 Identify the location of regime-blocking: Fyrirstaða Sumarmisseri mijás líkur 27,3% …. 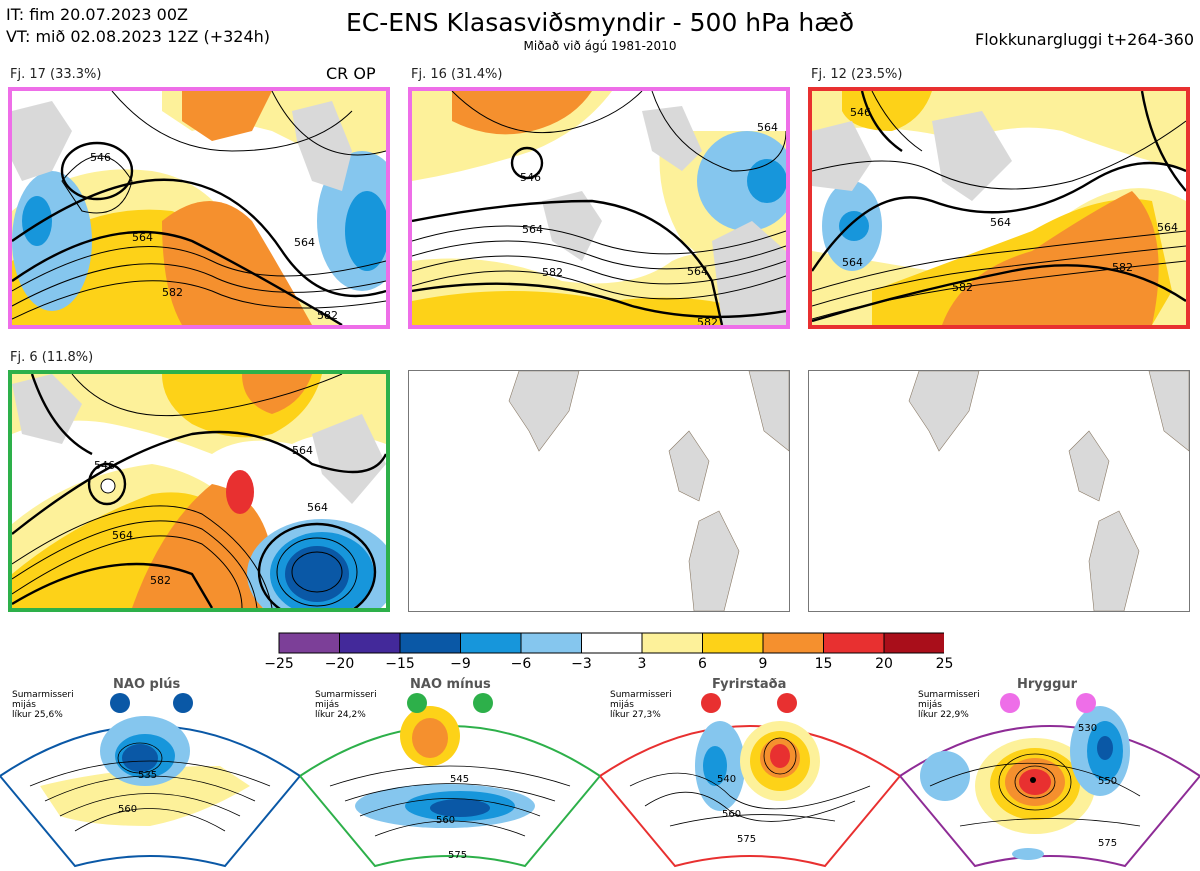
(750, 773).